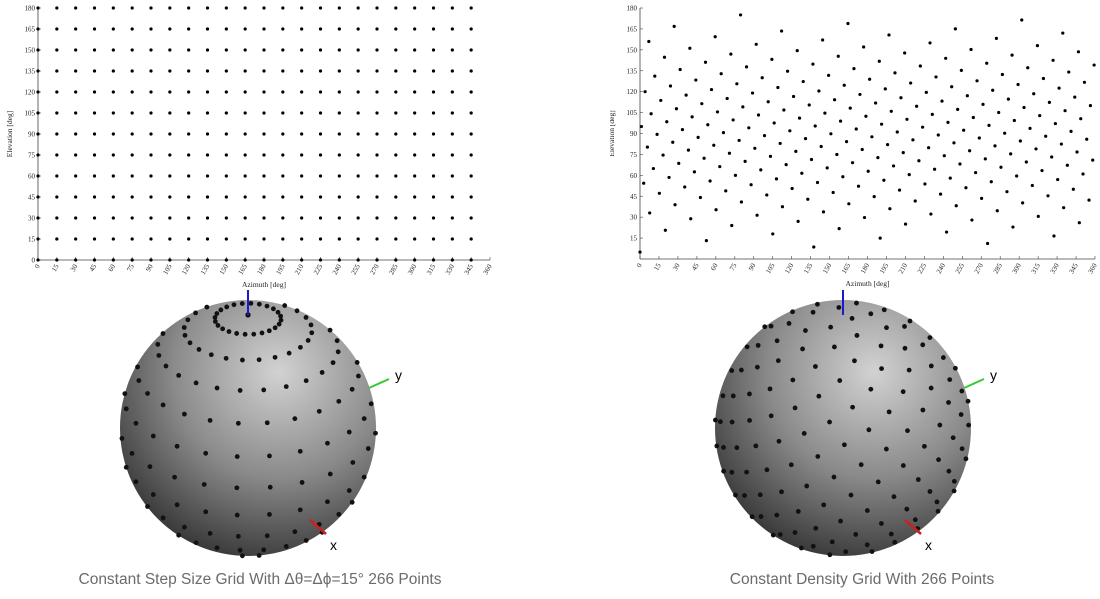 This screenshot has height=599, width=1100. I want to click on x-tick-label: 285, so click(998, 269).